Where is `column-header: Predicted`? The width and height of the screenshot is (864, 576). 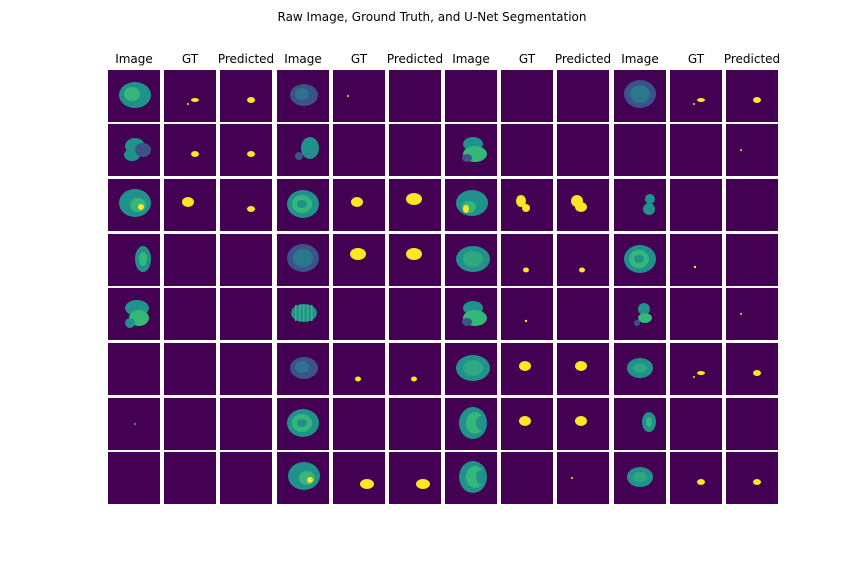 column-header: Predicted is located at coordinates (583, 59).